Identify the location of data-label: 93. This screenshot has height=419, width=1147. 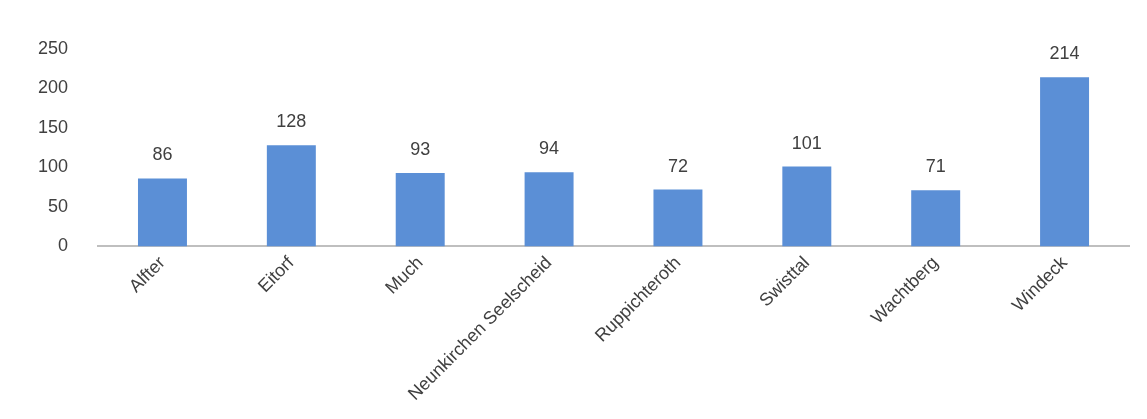
(420, 148).